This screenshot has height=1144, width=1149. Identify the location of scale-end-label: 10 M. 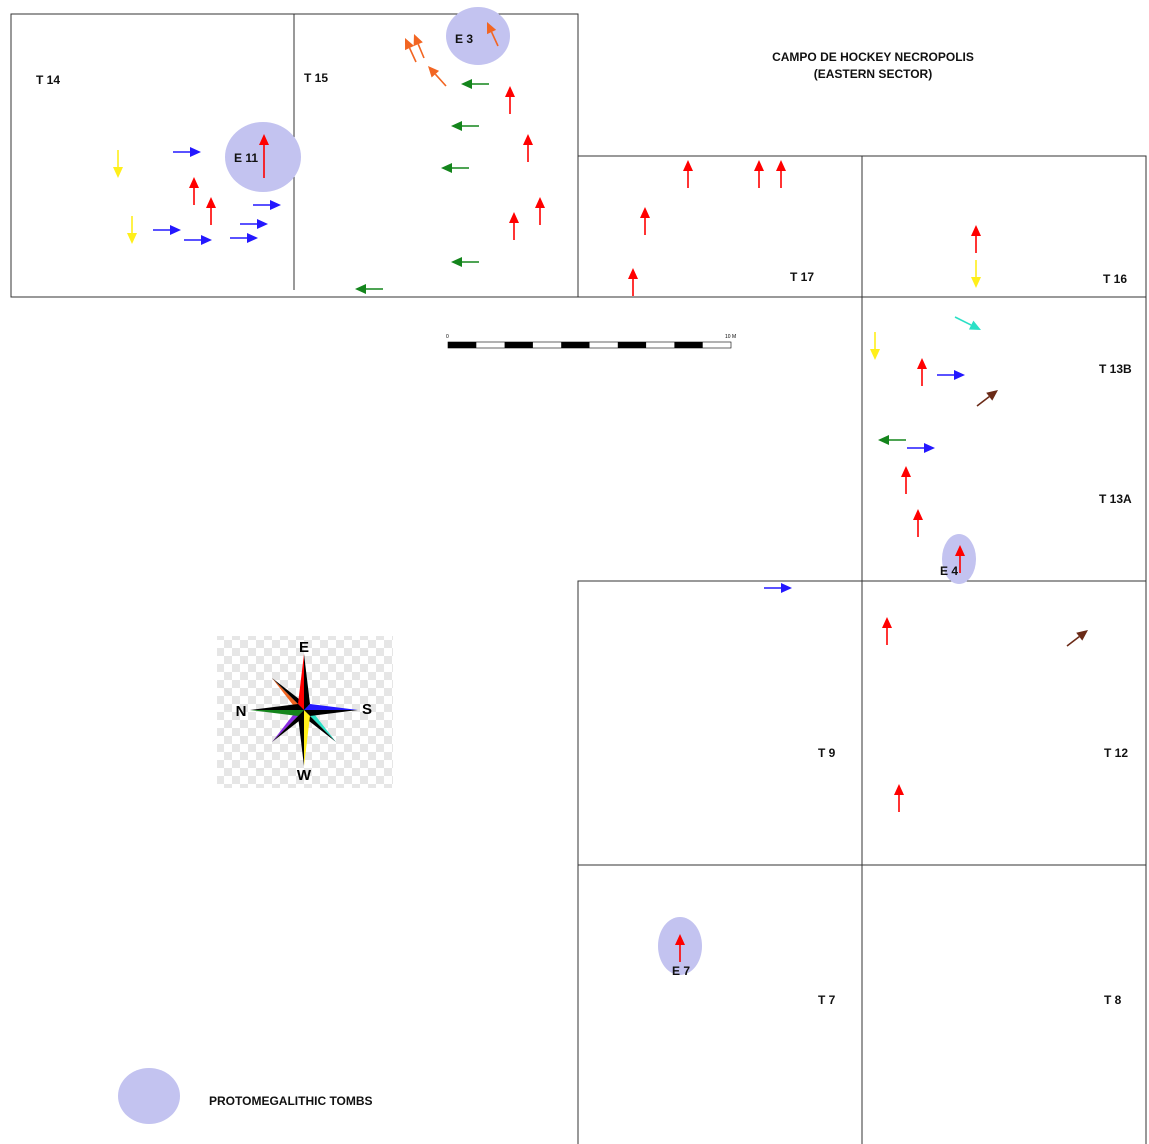
(730, 337).